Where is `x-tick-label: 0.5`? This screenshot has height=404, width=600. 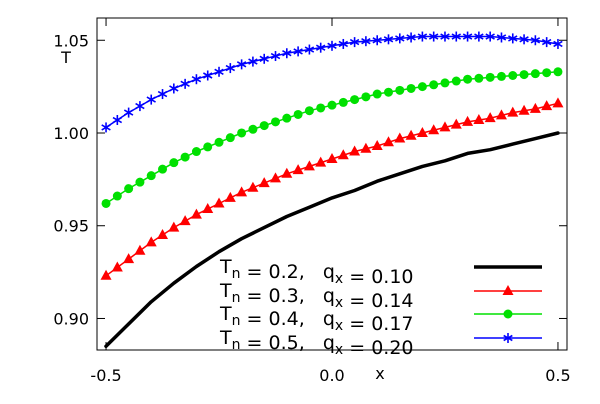 x-tick-label: 0.5 is located at coordinates (557, 375).